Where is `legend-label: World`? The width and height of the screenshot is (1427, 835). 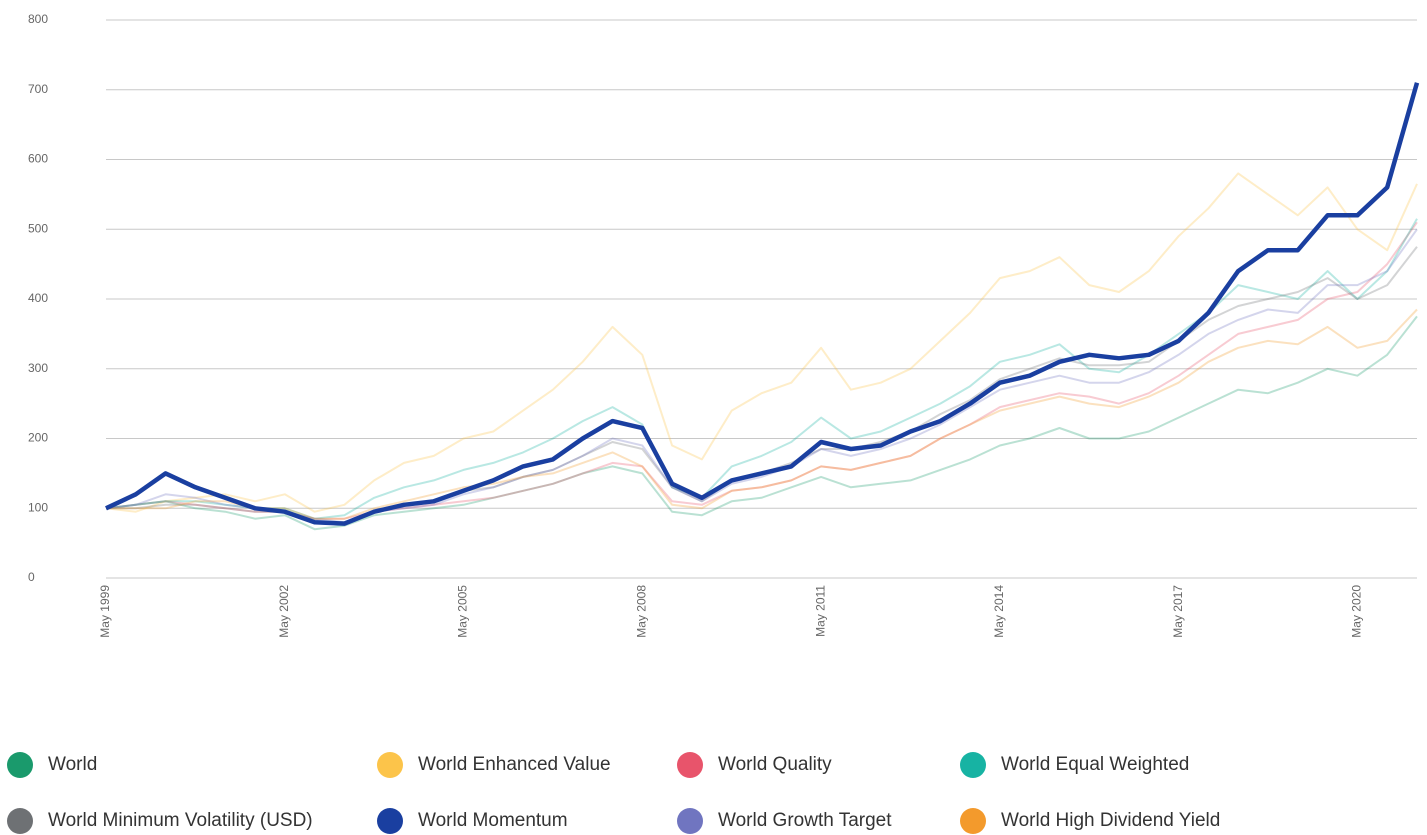
legend-label: World is located at coordinates (72, 764).